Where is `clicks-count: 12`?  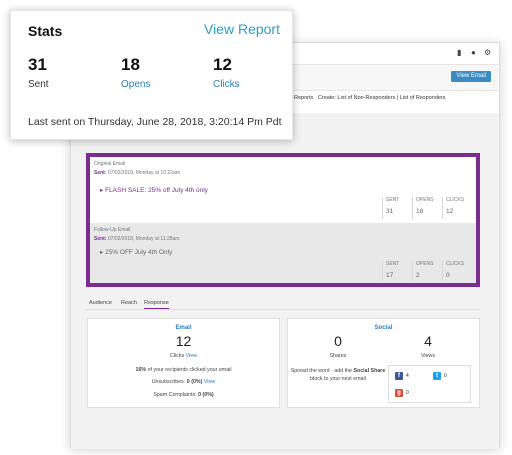 clicks-count: 12 is located at coordinates (222, 64).